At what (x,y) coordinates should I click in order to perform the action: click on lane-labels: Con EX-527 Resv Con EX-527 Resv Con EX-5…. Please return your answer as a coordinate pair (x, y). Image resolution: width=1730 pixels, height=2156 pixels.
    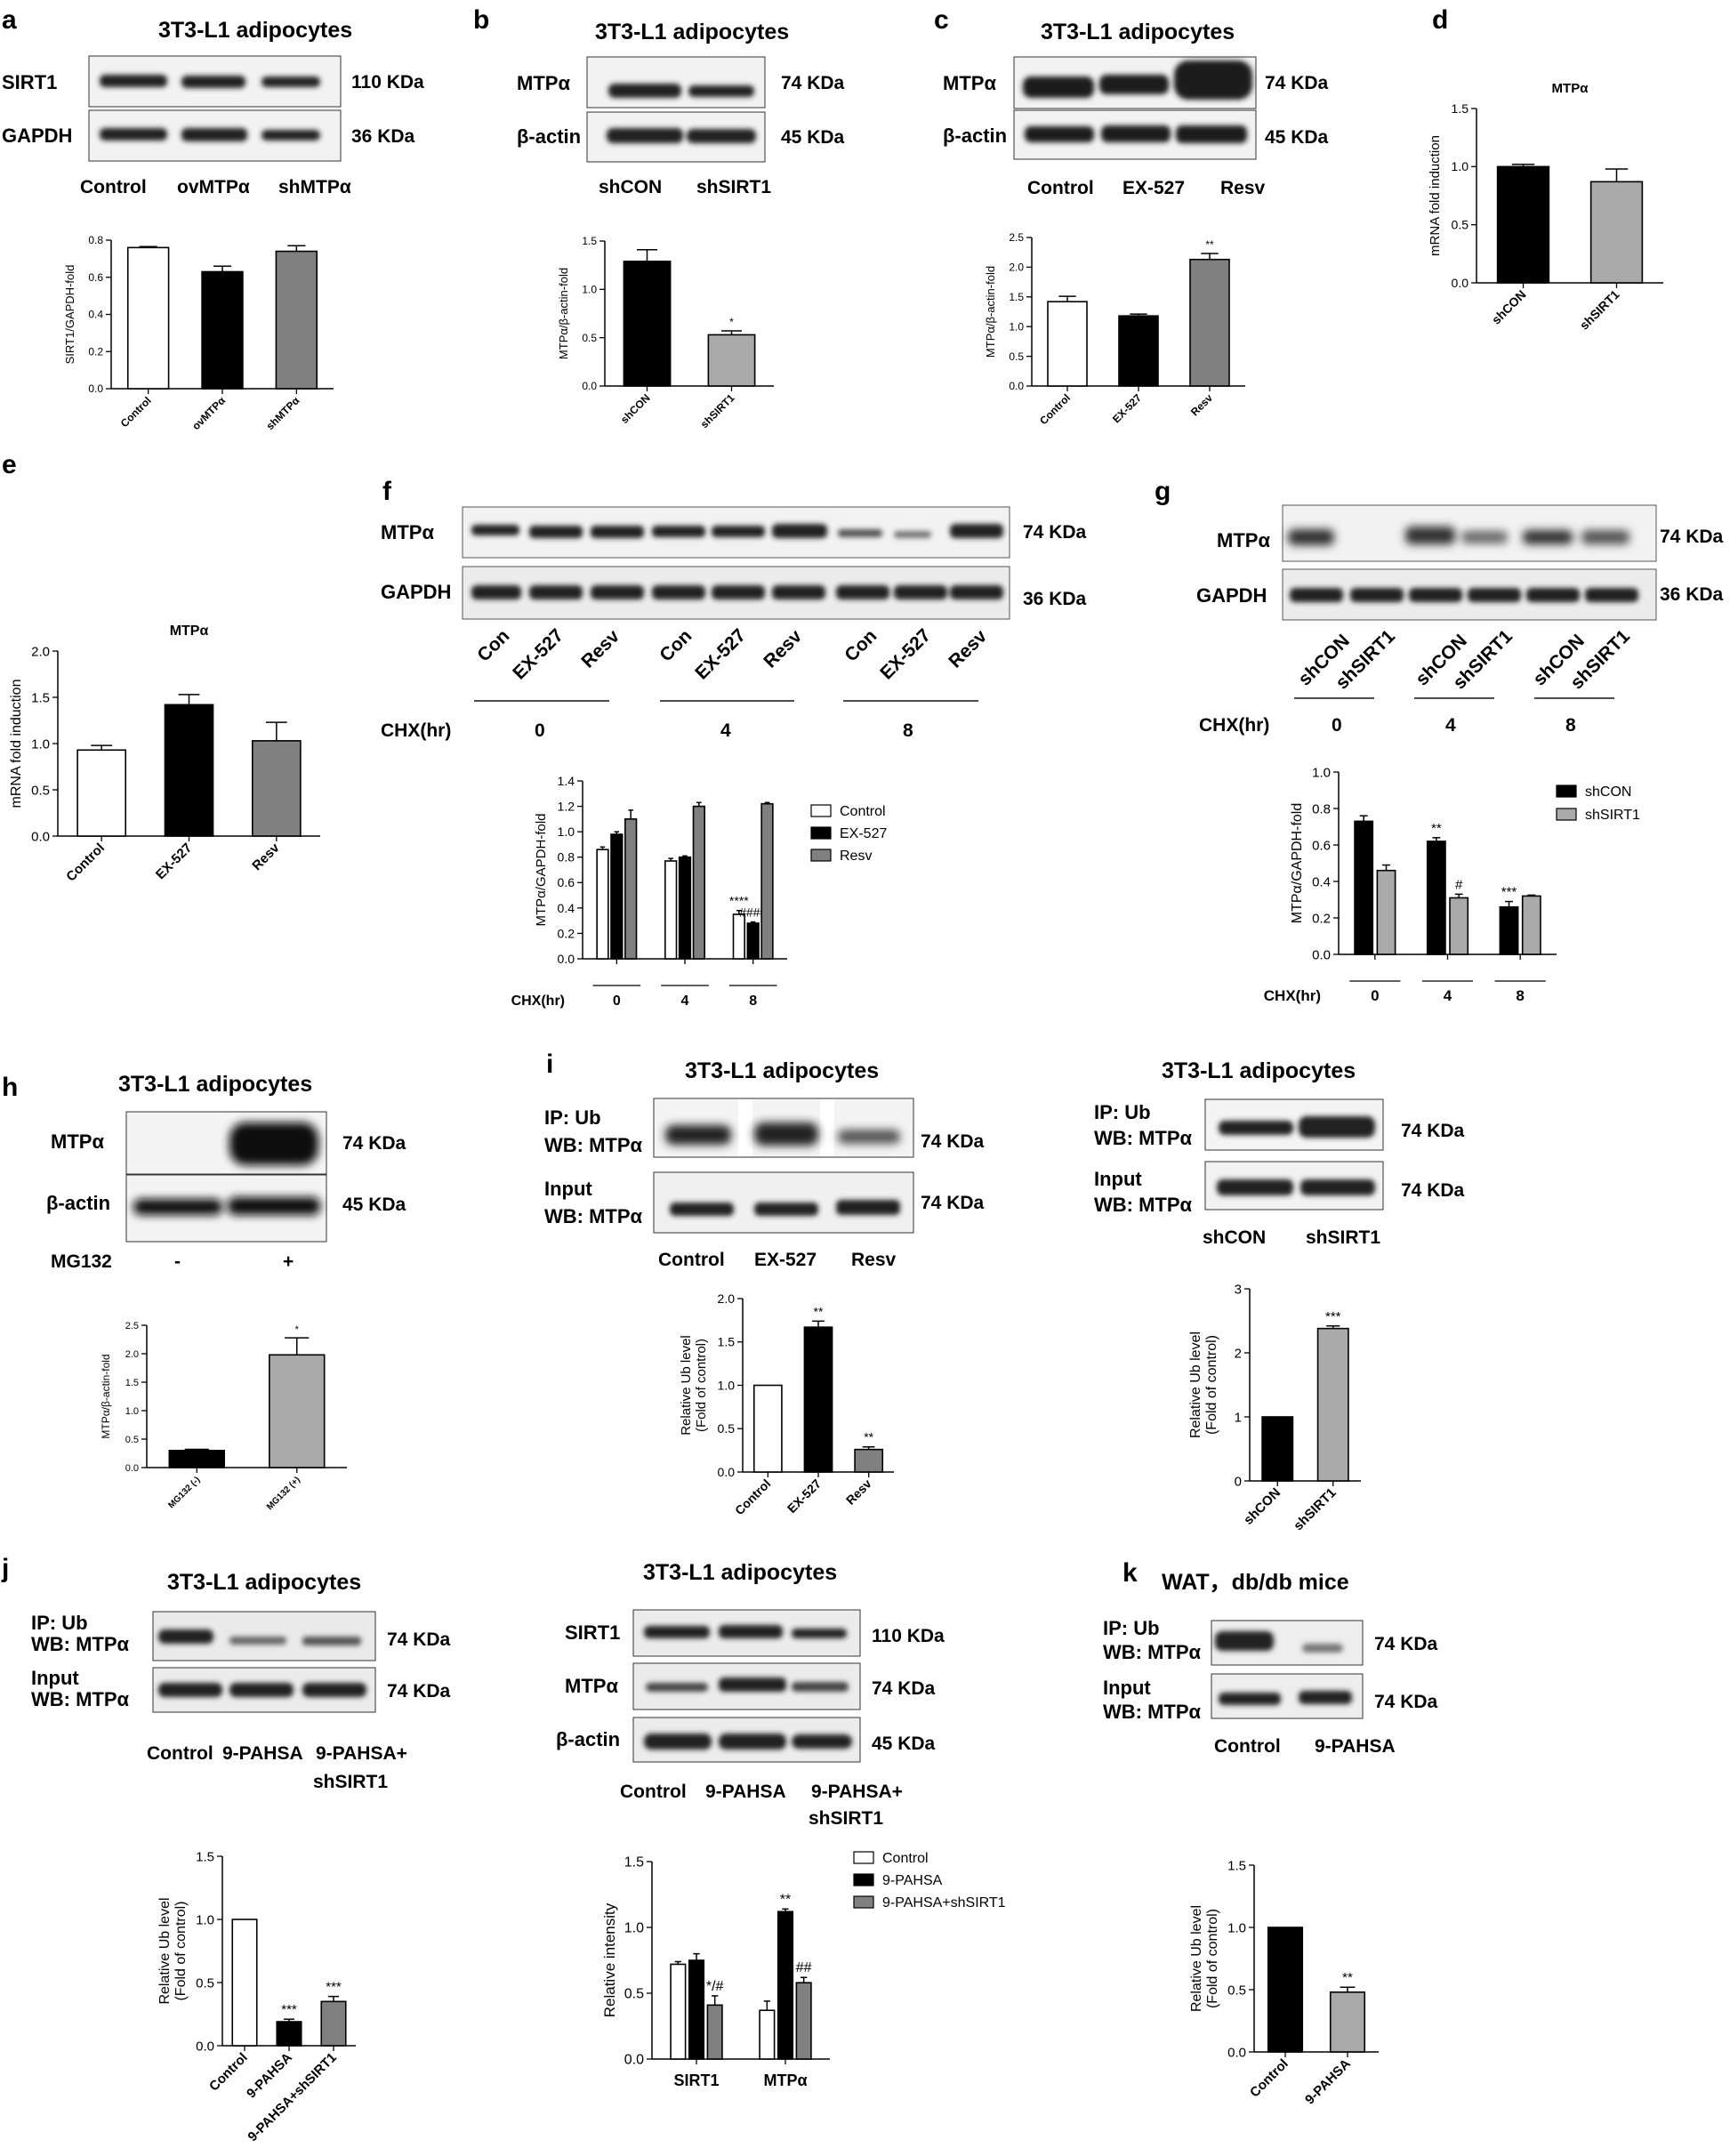
    Looking at the image, I should click on (732, 655).